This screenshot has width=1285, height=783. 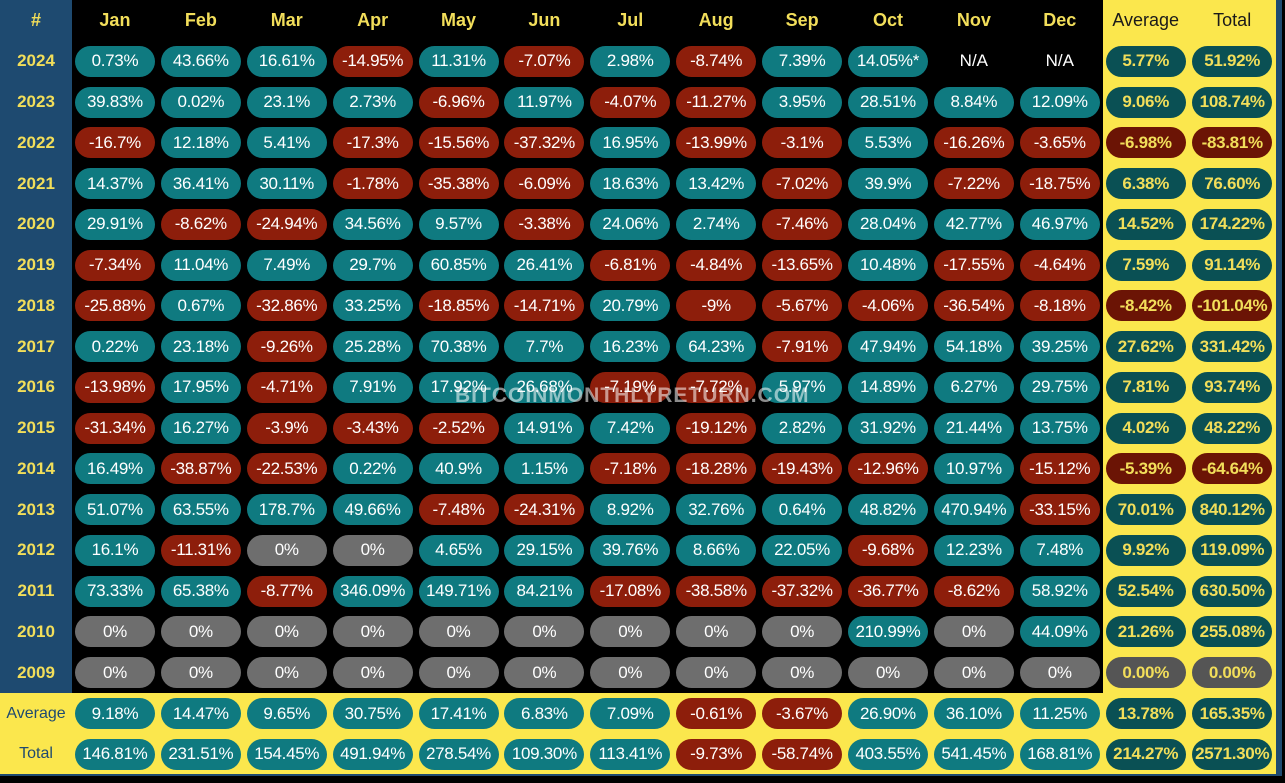 I want to click on cell-2009-feb: 0%, so click(x=200, y=672).